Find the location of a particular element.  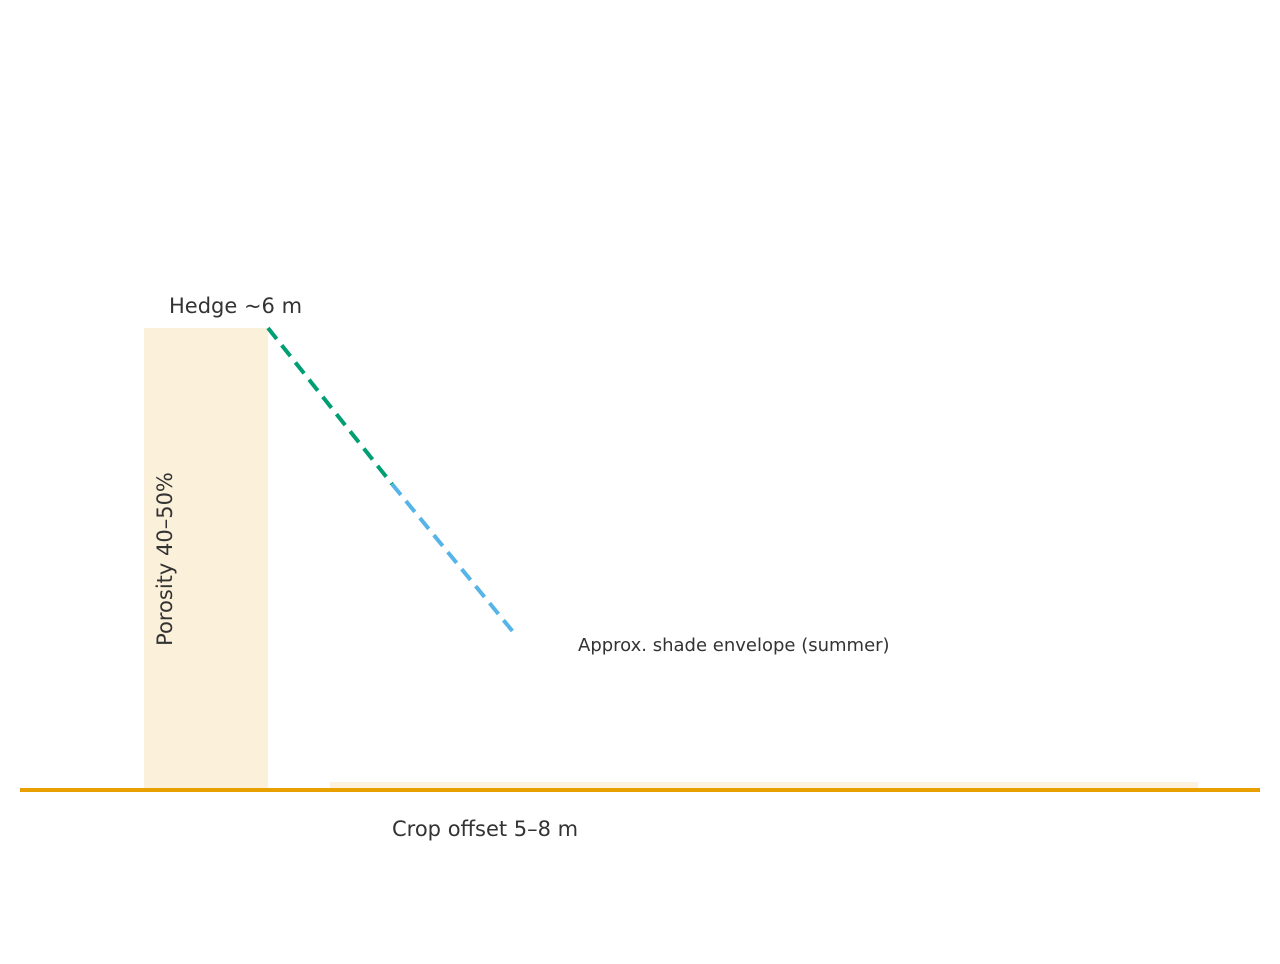

shade-envelope-label: Approx. shade envelope (summer) is located at coordinates (734, 645).